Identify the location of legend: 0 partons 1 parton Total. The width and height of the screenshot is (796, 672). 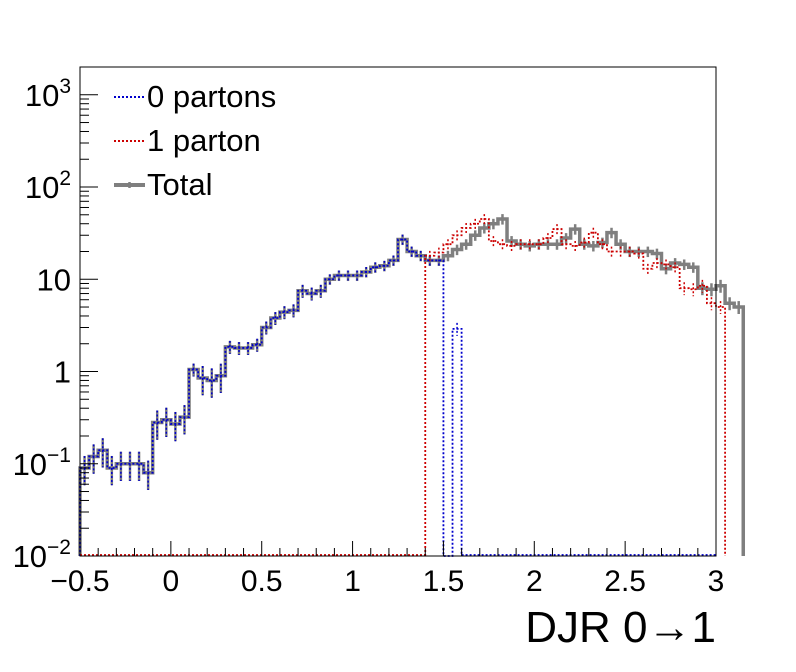
(195, 140).